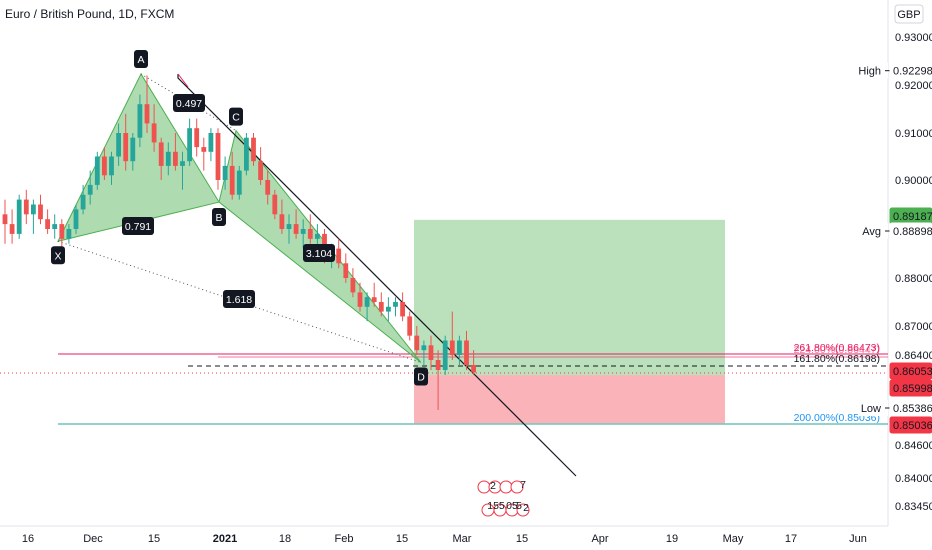 The image size is (932, 550). What do you see at coordinates (599, 539) in the screenshot?
I see `x-tick-label: Apr` at bounding box center [599, 539].